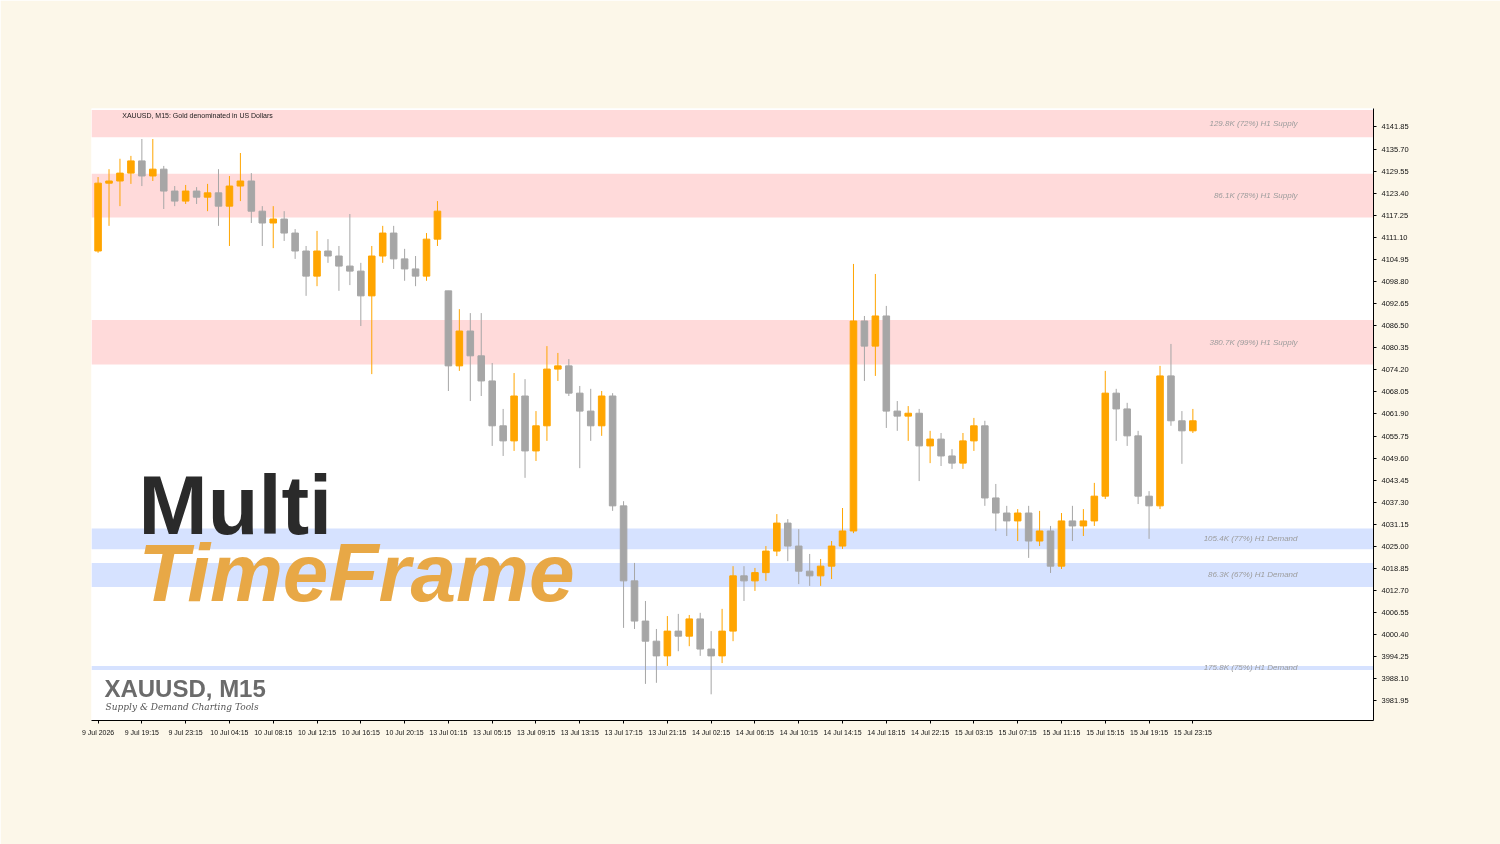 This screenshot has width=1500, height=844. Describe the element at coordinates (1251, 539) in the screenshot. I see `band-label: 105.4K (77%) H1 Demand` at that location.